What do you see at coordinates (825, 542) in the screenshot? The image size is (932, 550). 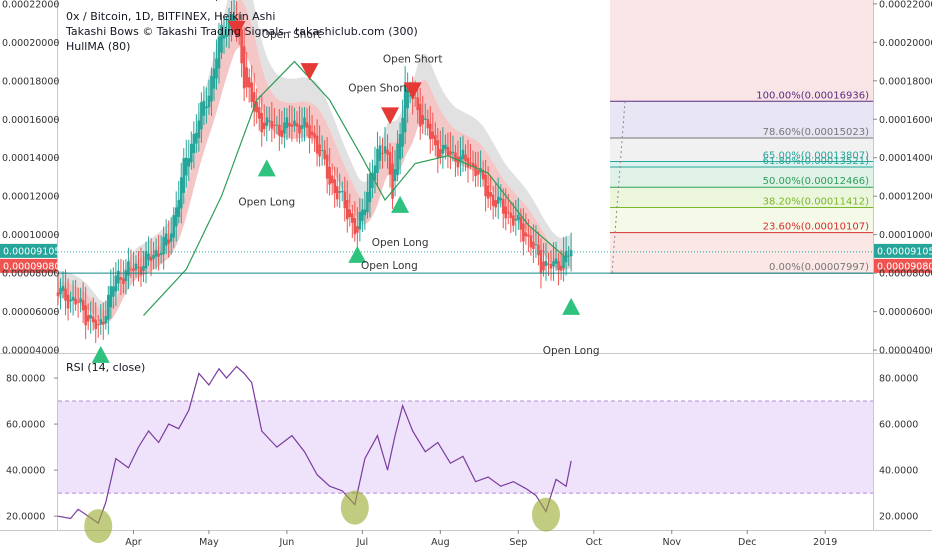 I see `time-tick-label: 2019` at bounding box center [825, 542].